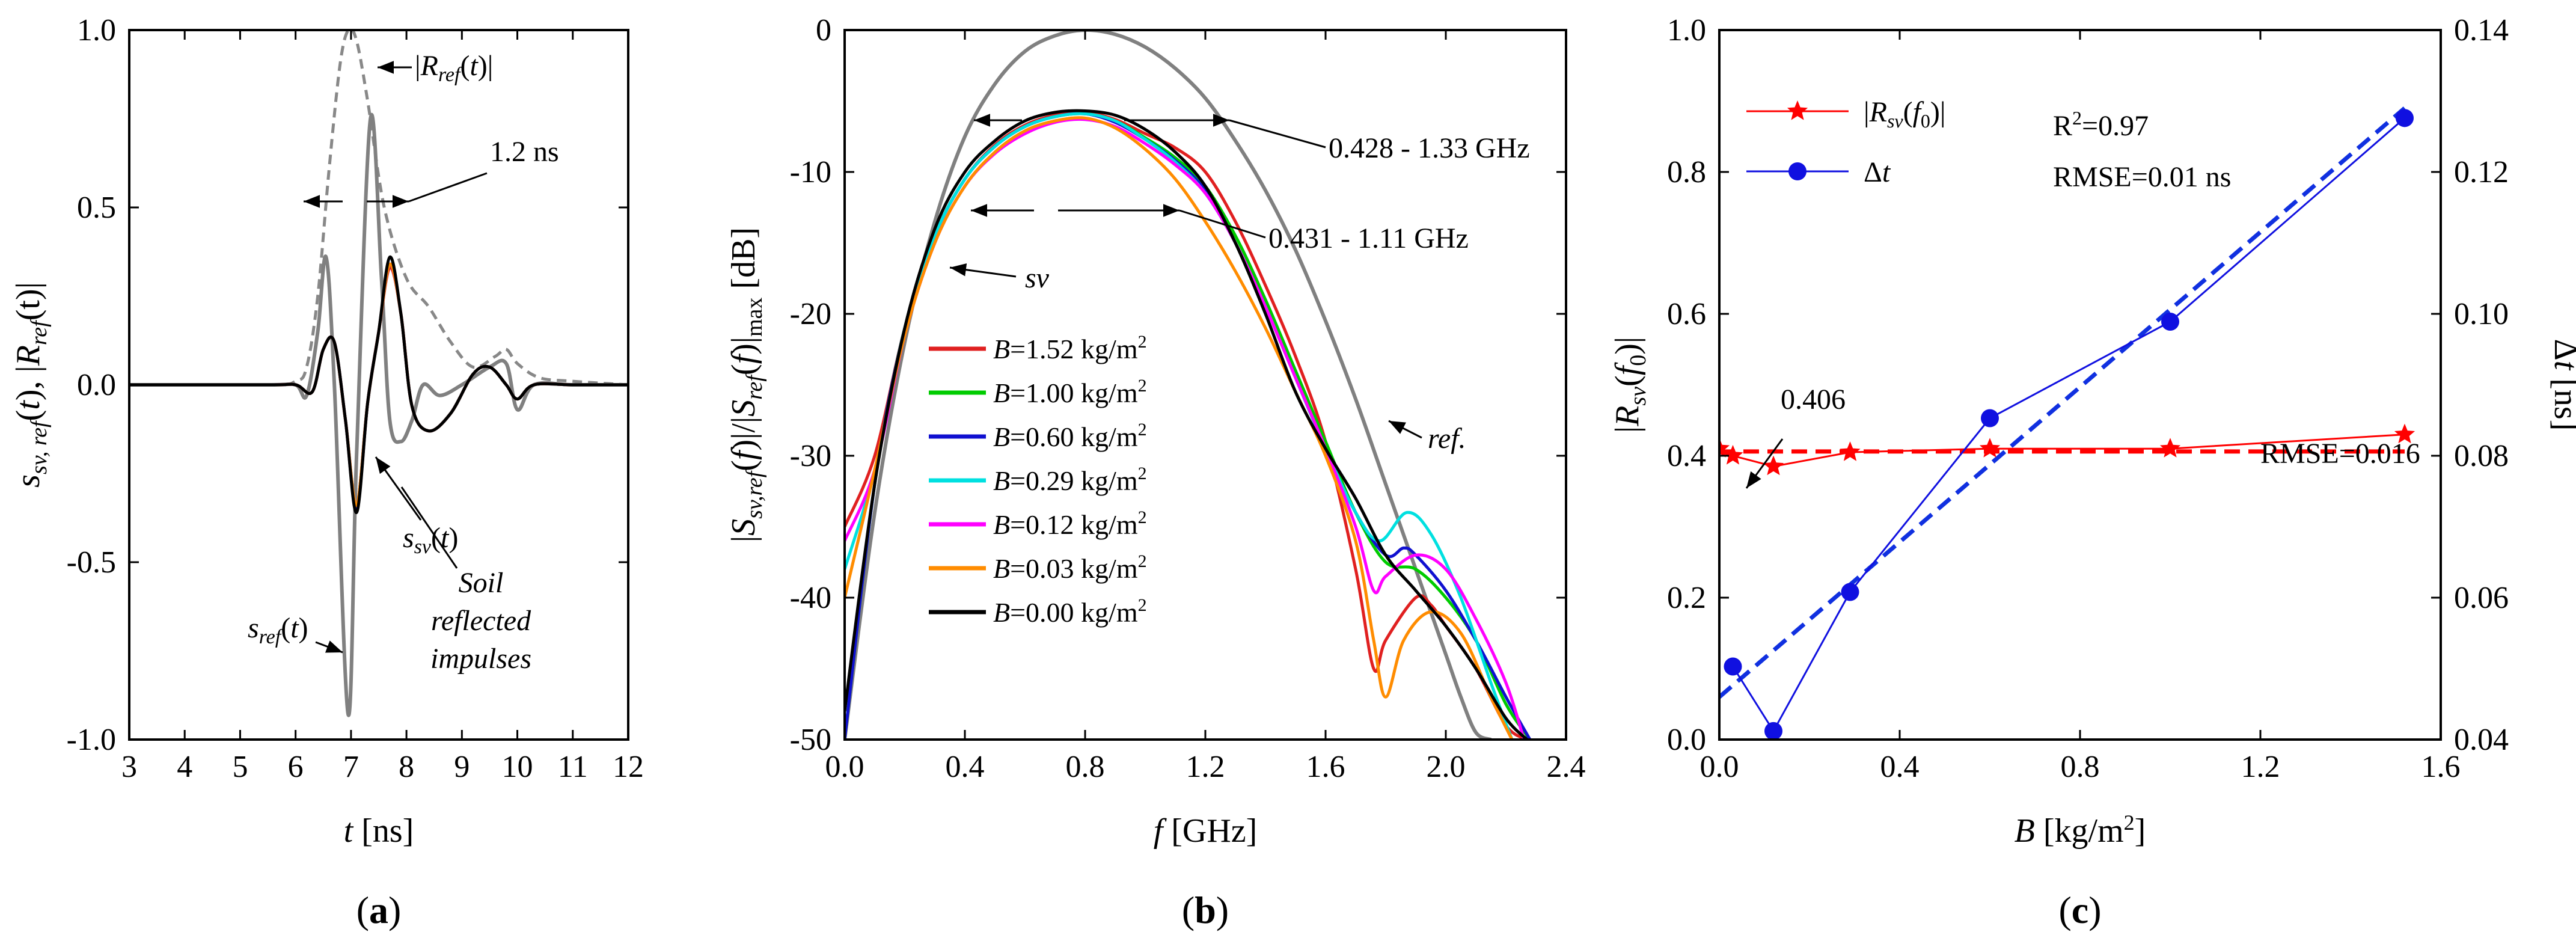 This screenshot has width=2576, height=950. Describe the element at coordinates (1205, 910) in the screenshot. I see `panel-label-b: (b)` at that location.